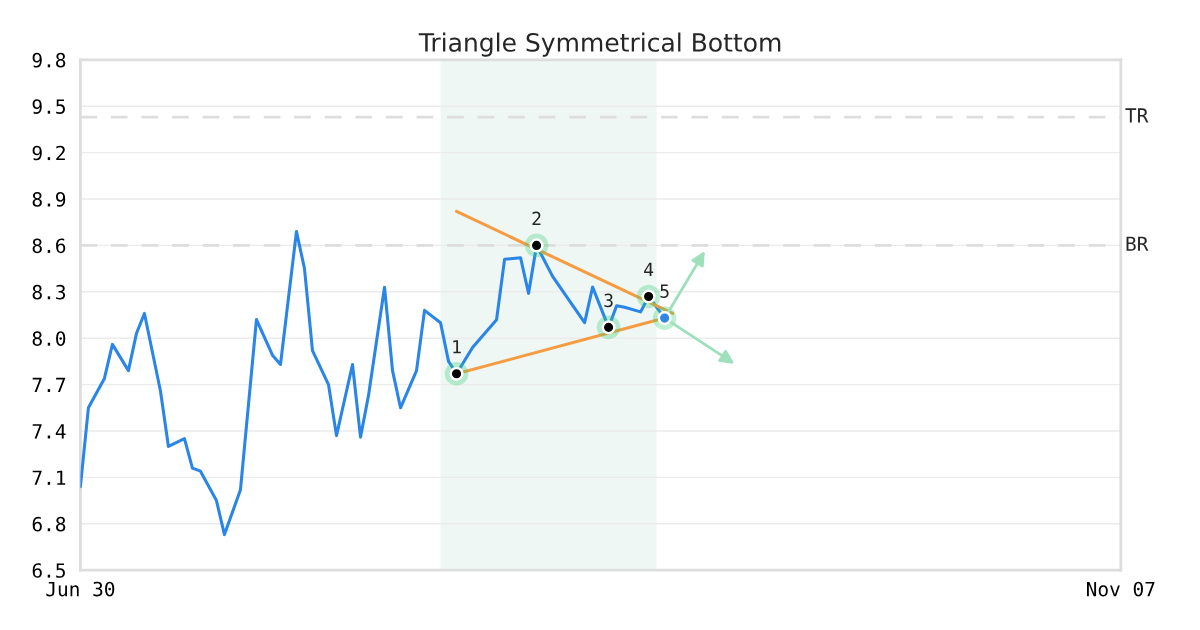  Describe the element at coordinates (1121, 589) in the screenshot. I see `x-tick-label: Nov 07` at that location.